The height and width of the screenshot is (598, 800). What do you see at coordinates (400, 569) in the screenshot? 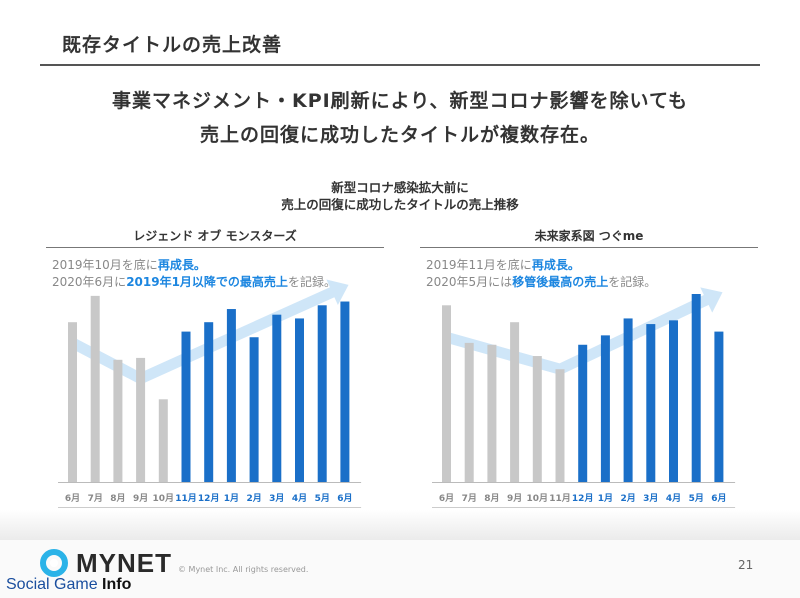
I see `footer` at bounding box center [400, 569].